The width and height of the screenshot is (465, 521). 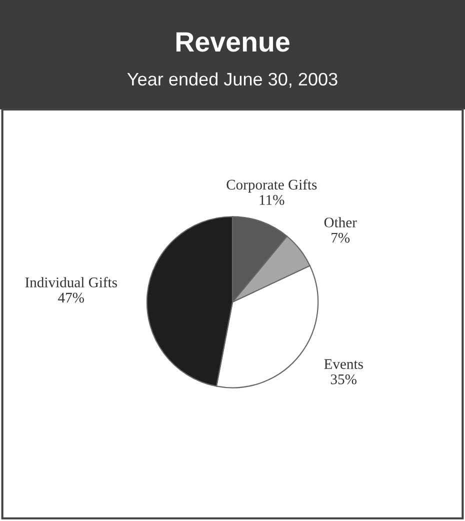 What do you see at coordinates (343, 379) in the screenshot?
I see `data-label: 35%` at bounding box center [343, 379].